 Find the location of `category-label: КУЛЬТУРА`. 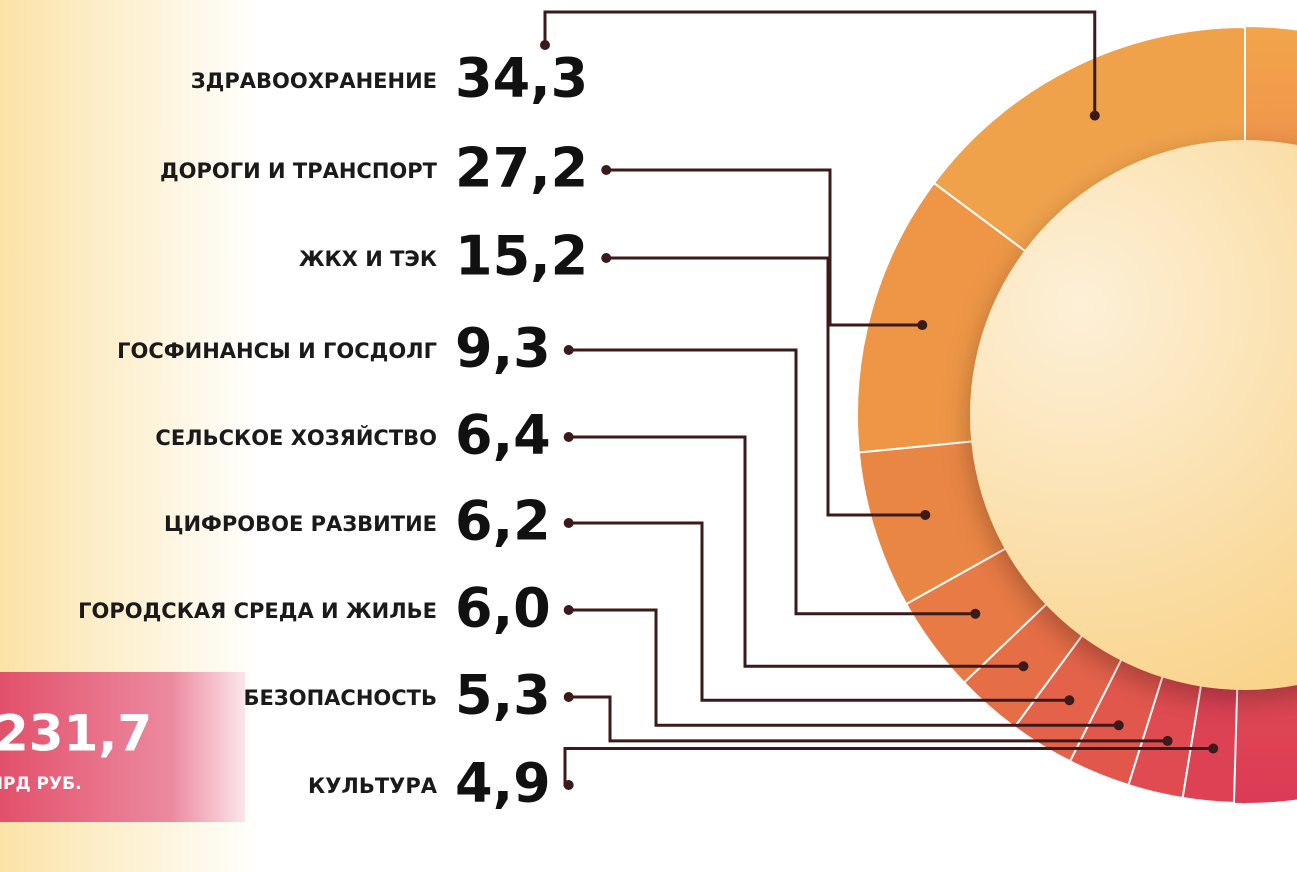

category-label: КУЛЬТУРА is located at coordinates (373, 786).